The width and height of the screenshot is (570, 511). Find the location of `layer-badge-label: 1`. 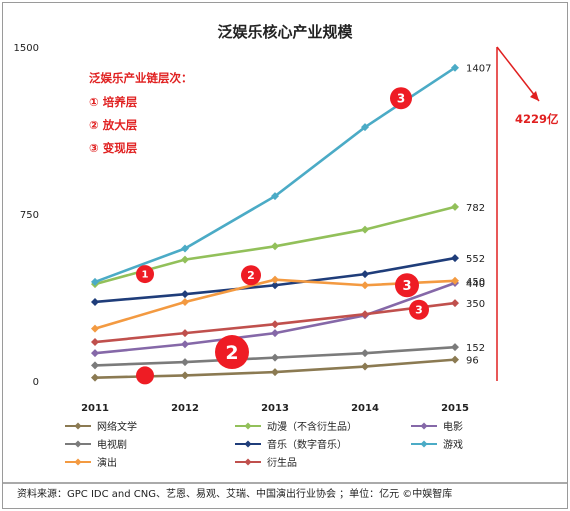

layer-badge-label: 1 is located at coordinates (145, 275).